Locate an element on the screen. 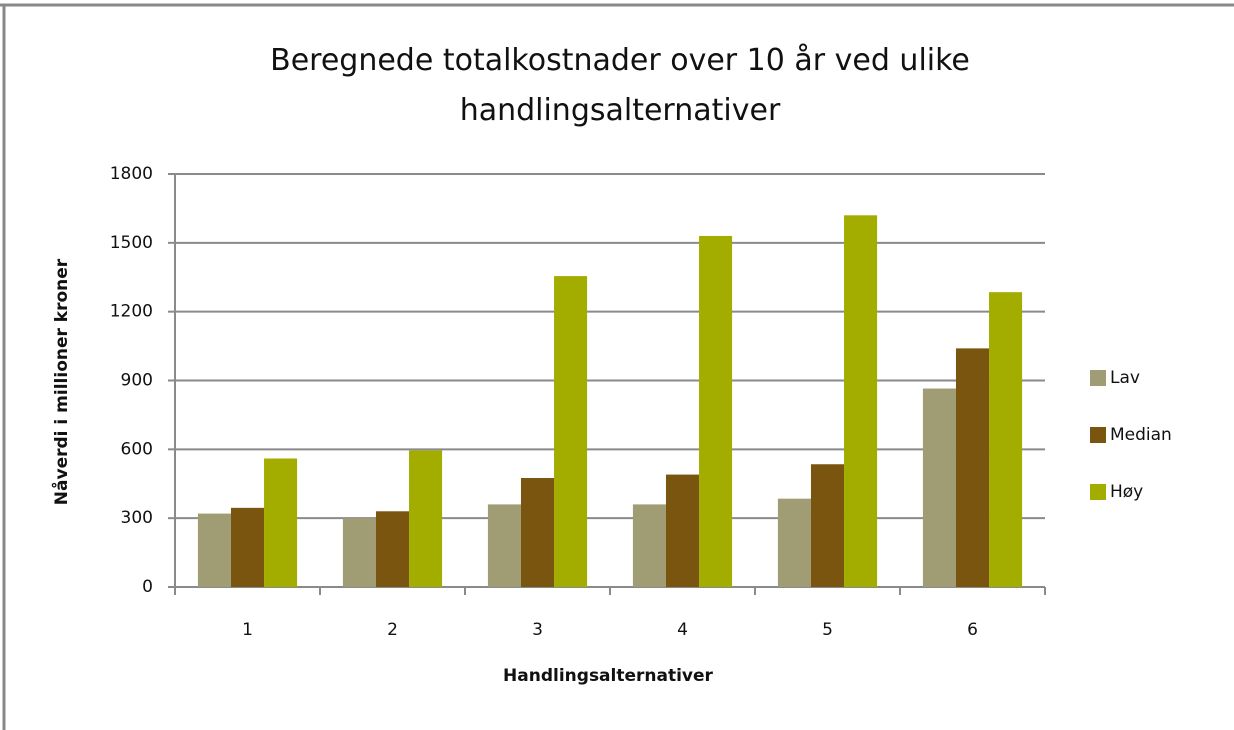  x-axis-label: Handlingsalternativer is located at coordinates (608, 676).